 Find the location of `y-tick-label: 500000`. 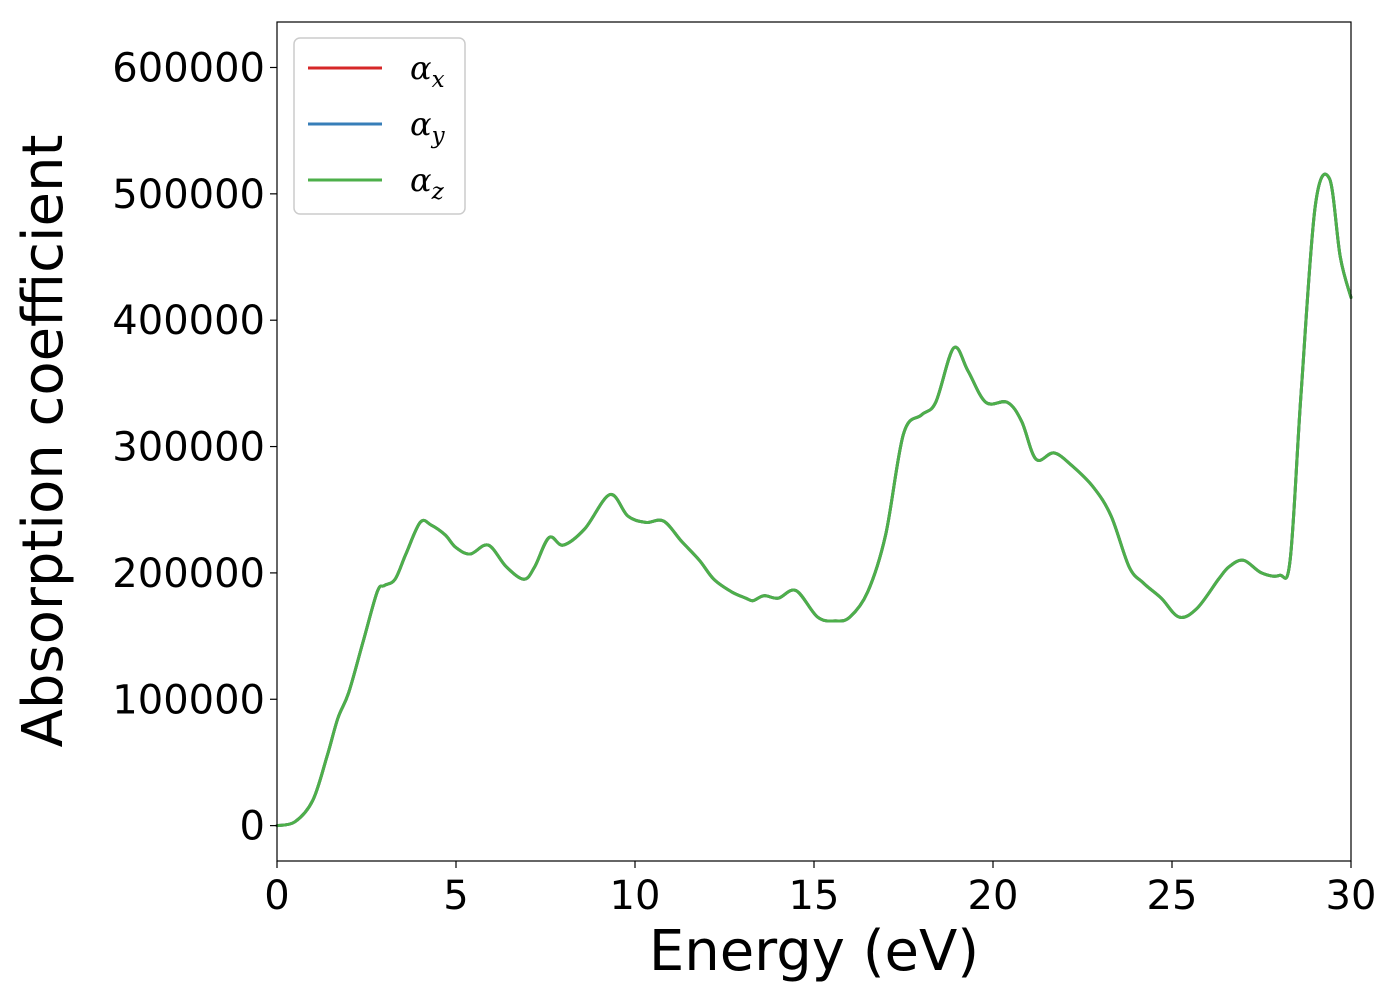

y-tick-label: 500000 is located at coordinates (188, 195).